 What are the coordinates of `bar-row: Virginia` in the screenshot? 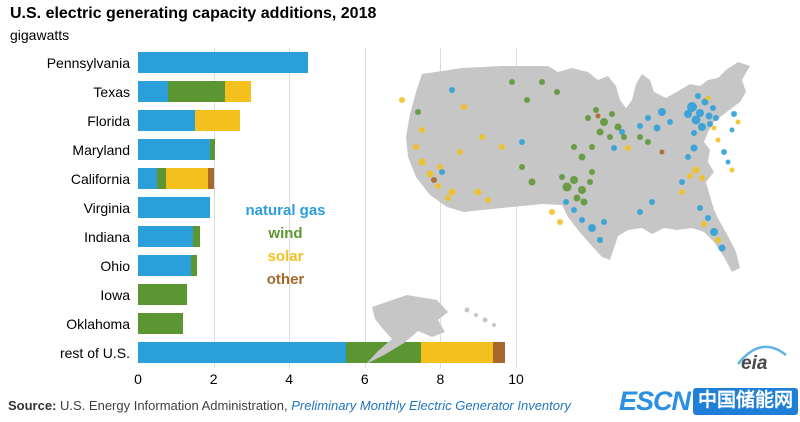 It's located at (262, 207).